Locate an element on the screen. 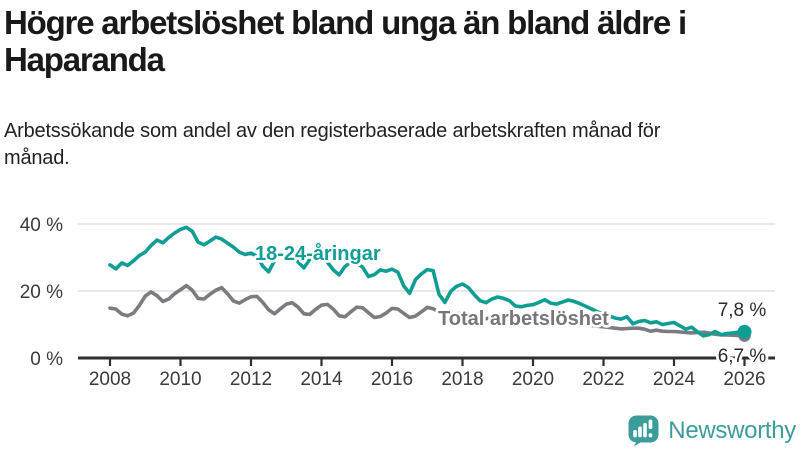 The height and width of the screenshot is (450, 800). x-tick-label-2018: 2018 is located at coordinates (462, 379).